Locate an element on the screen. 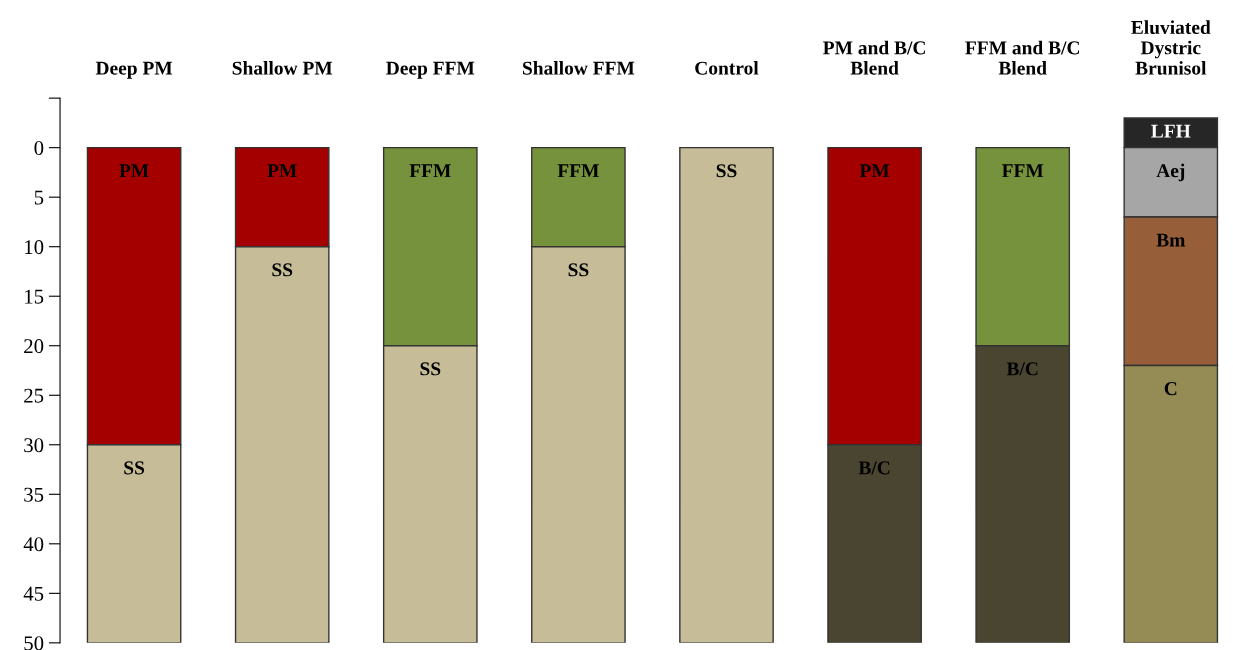 This screenshot has height=650, width=1233. series-label: B/C is located at coordinates (874, 468).